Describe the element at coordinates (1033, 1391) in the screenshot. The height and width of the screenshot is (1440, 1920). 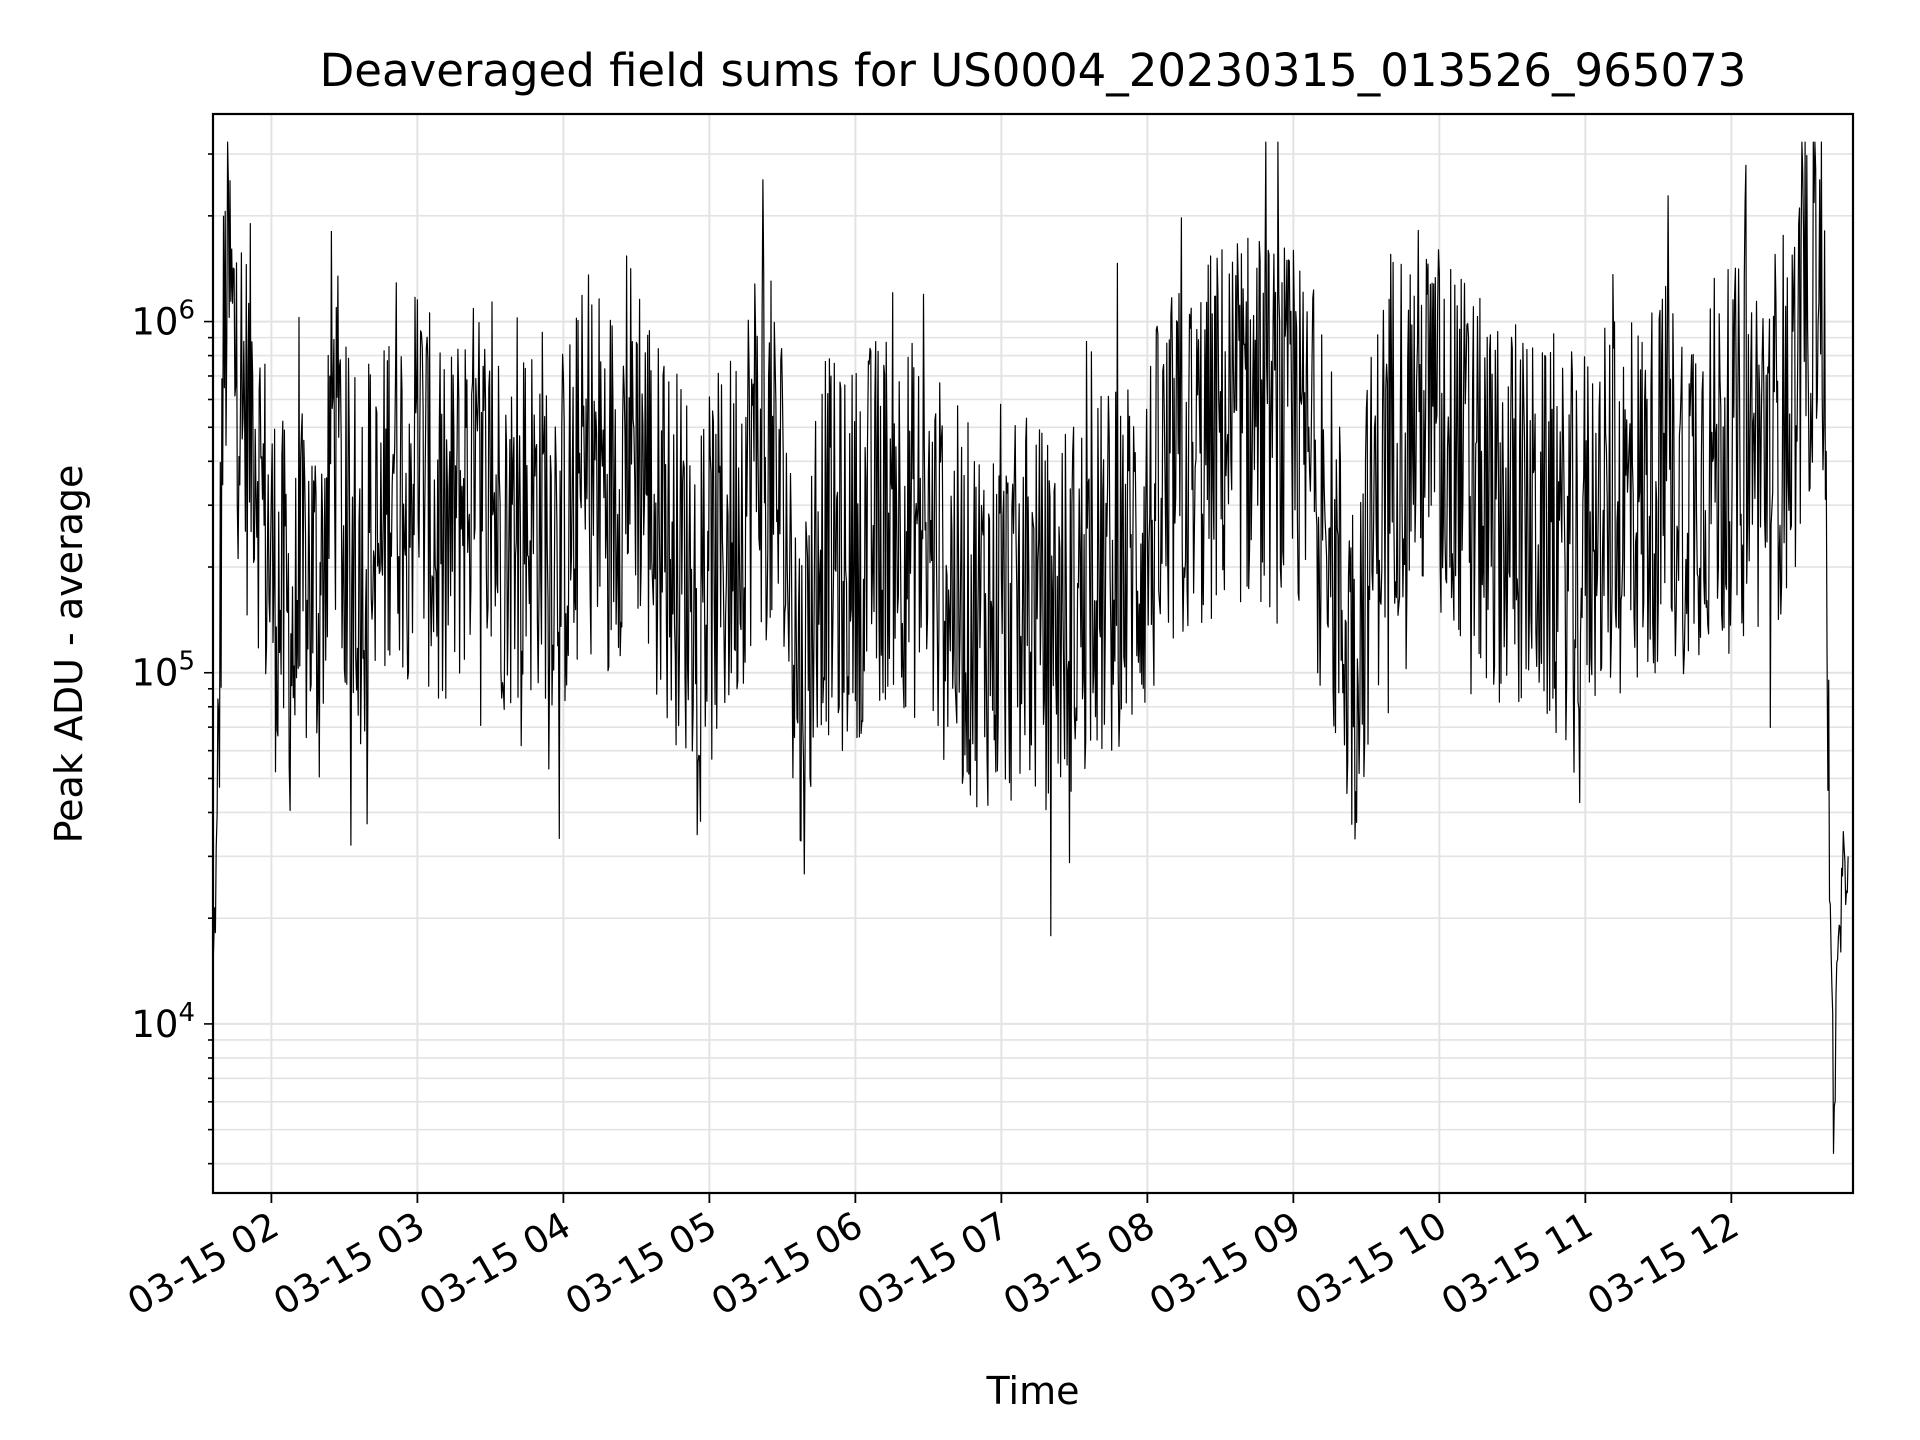
I see `x-axis-label: Time` at that location.